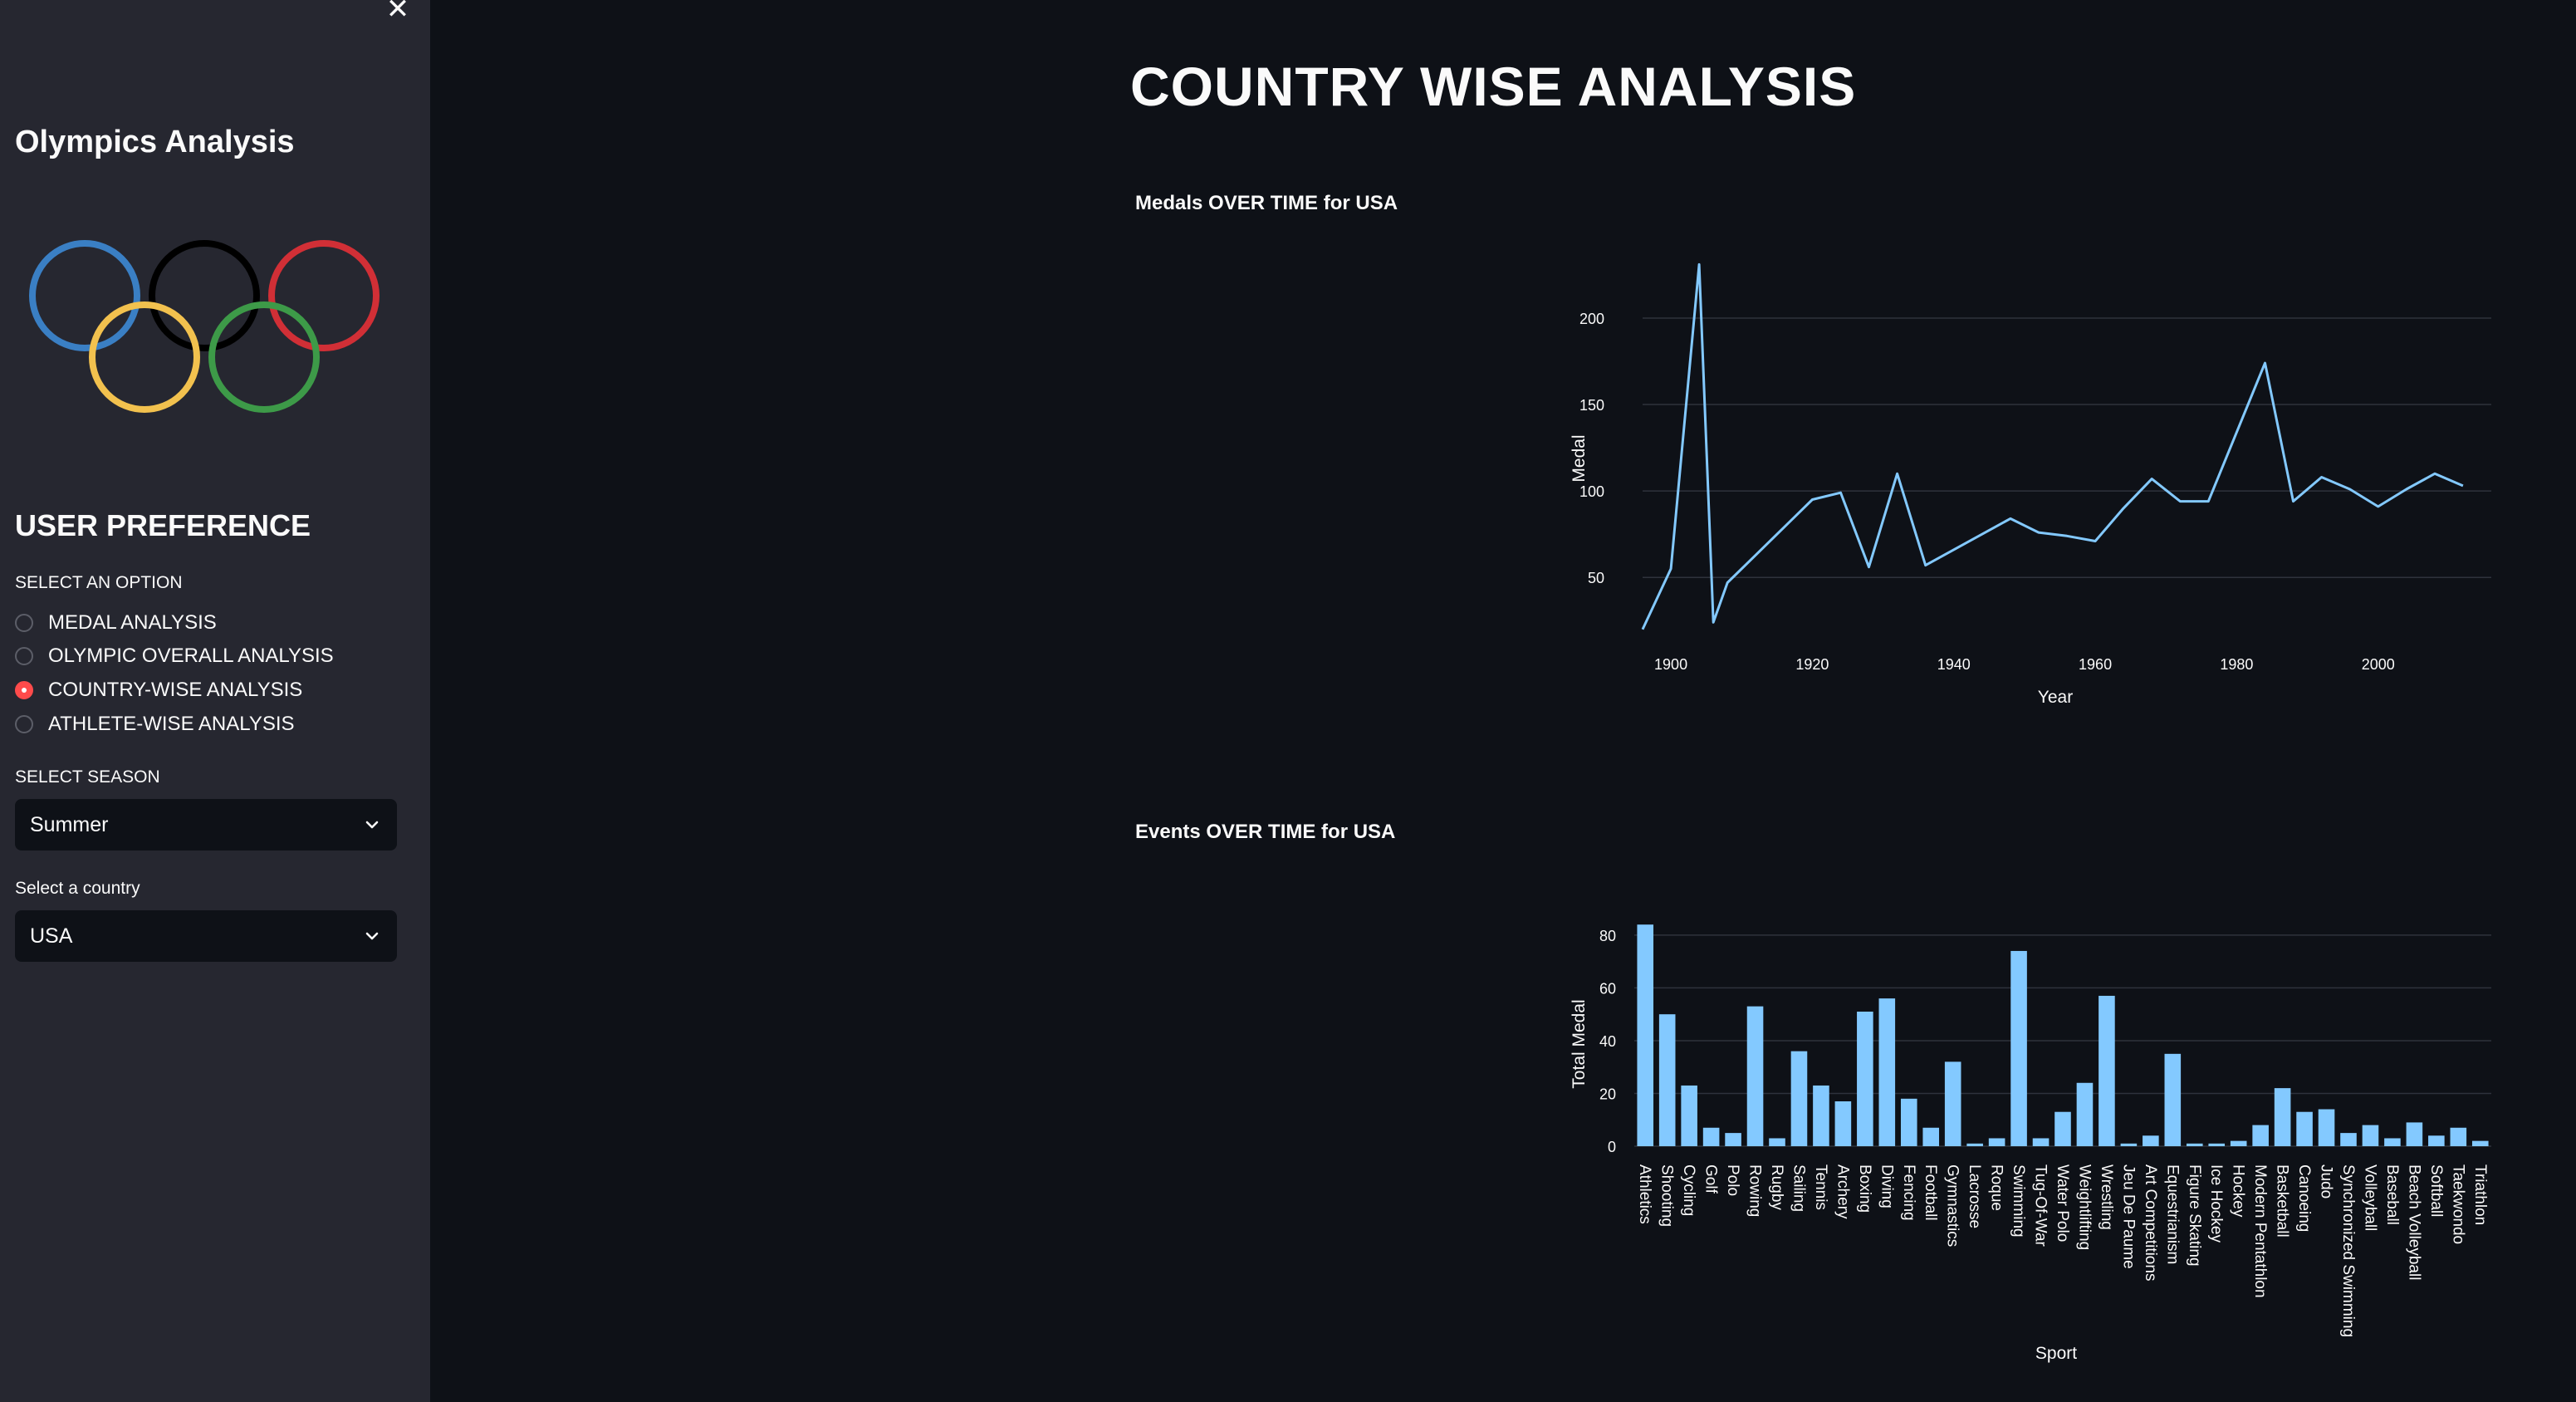  Describe the element at coordinates (144, 357) in the screenshot. I see `yellow-ring` at that location.